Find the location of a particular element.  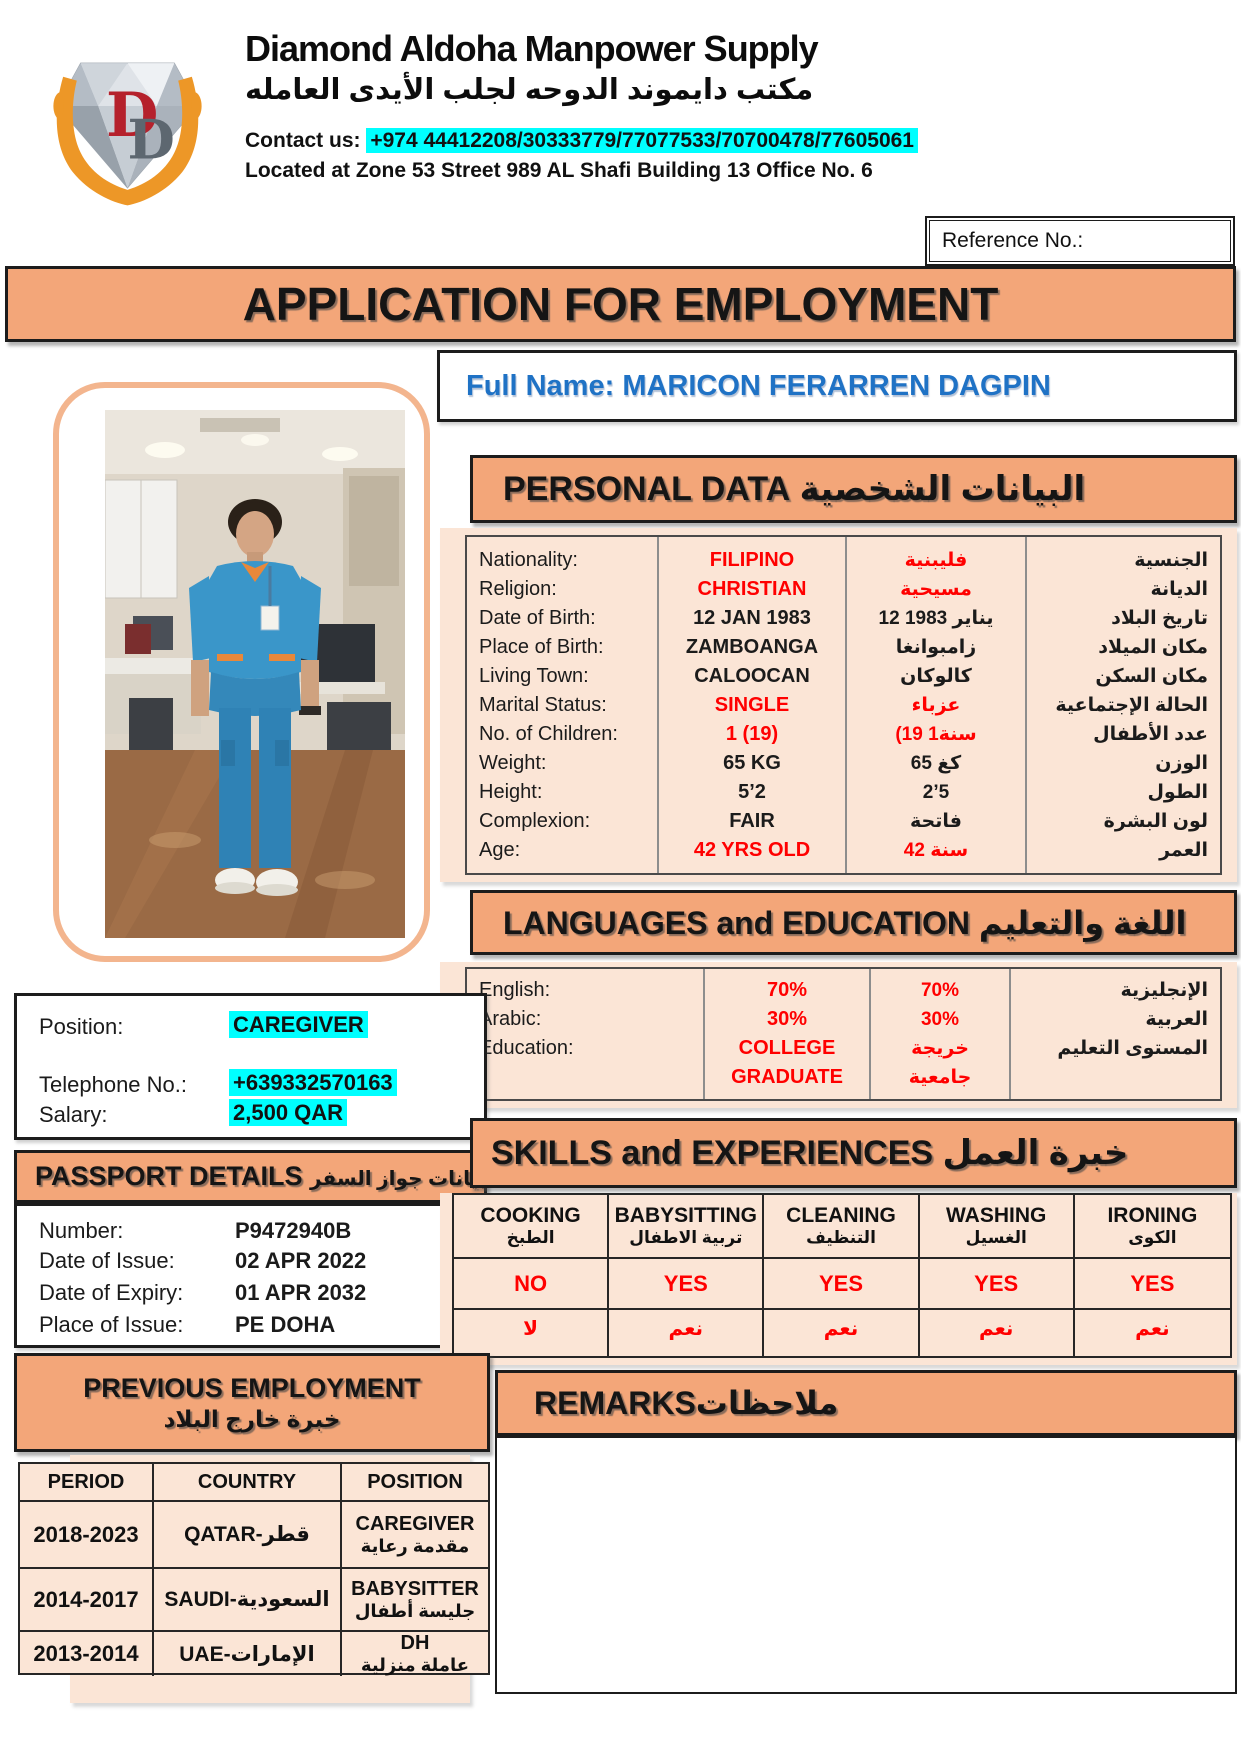

skills-heading-en: SKILLS and EXPERIENCES is located at coordinates (712, 1153).